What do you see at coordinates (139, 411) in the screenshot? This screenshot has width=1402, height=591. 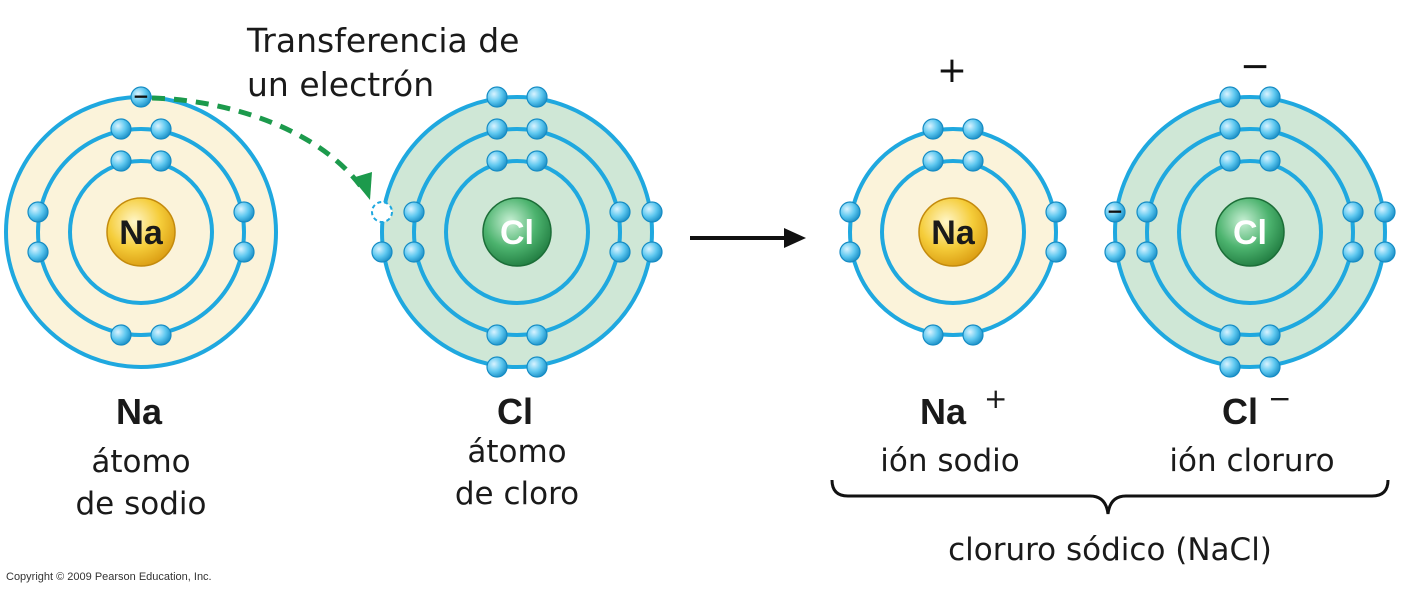 I see `sodium-atom-symbol: Na` at bounding box center [139, 411].